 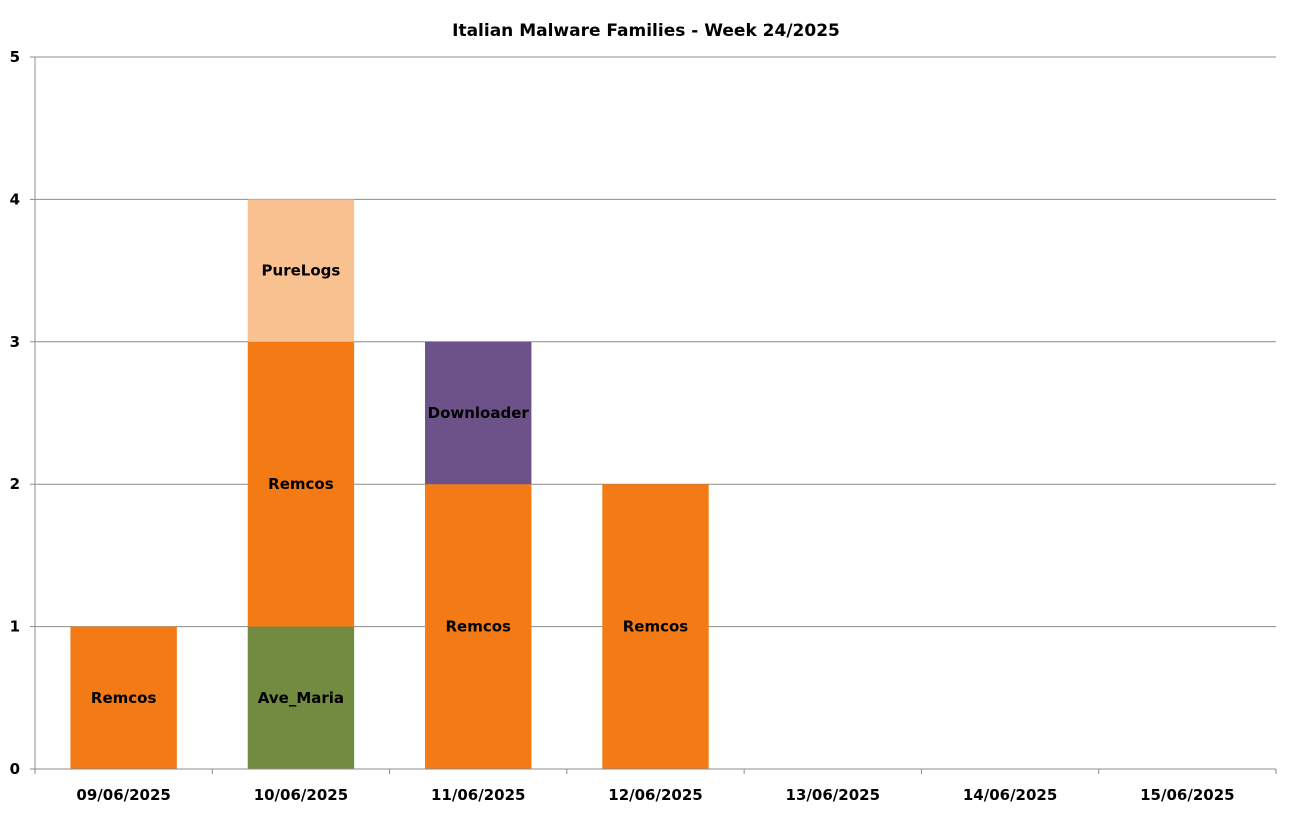 What do you see at coordinates (123, 795) in the screenshot?
I see `x-tick-label: 09/06/2025` at bounding box center [123, 795].